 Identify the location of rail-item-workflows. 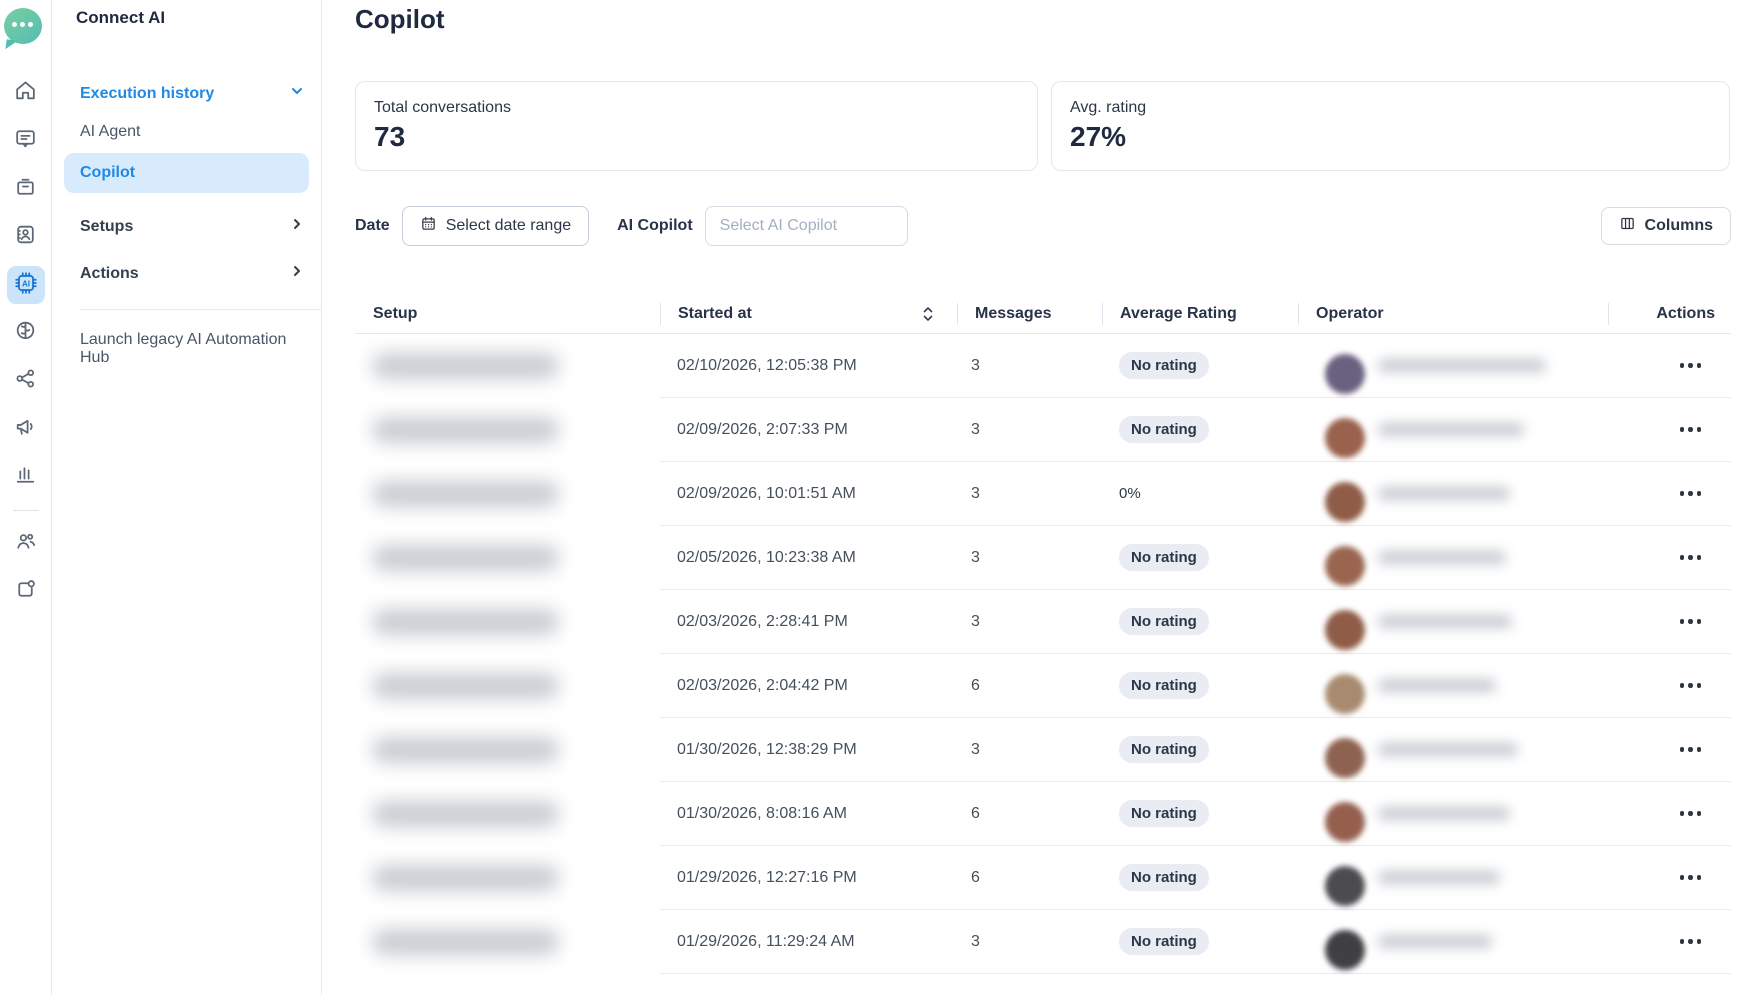
(26, 381).